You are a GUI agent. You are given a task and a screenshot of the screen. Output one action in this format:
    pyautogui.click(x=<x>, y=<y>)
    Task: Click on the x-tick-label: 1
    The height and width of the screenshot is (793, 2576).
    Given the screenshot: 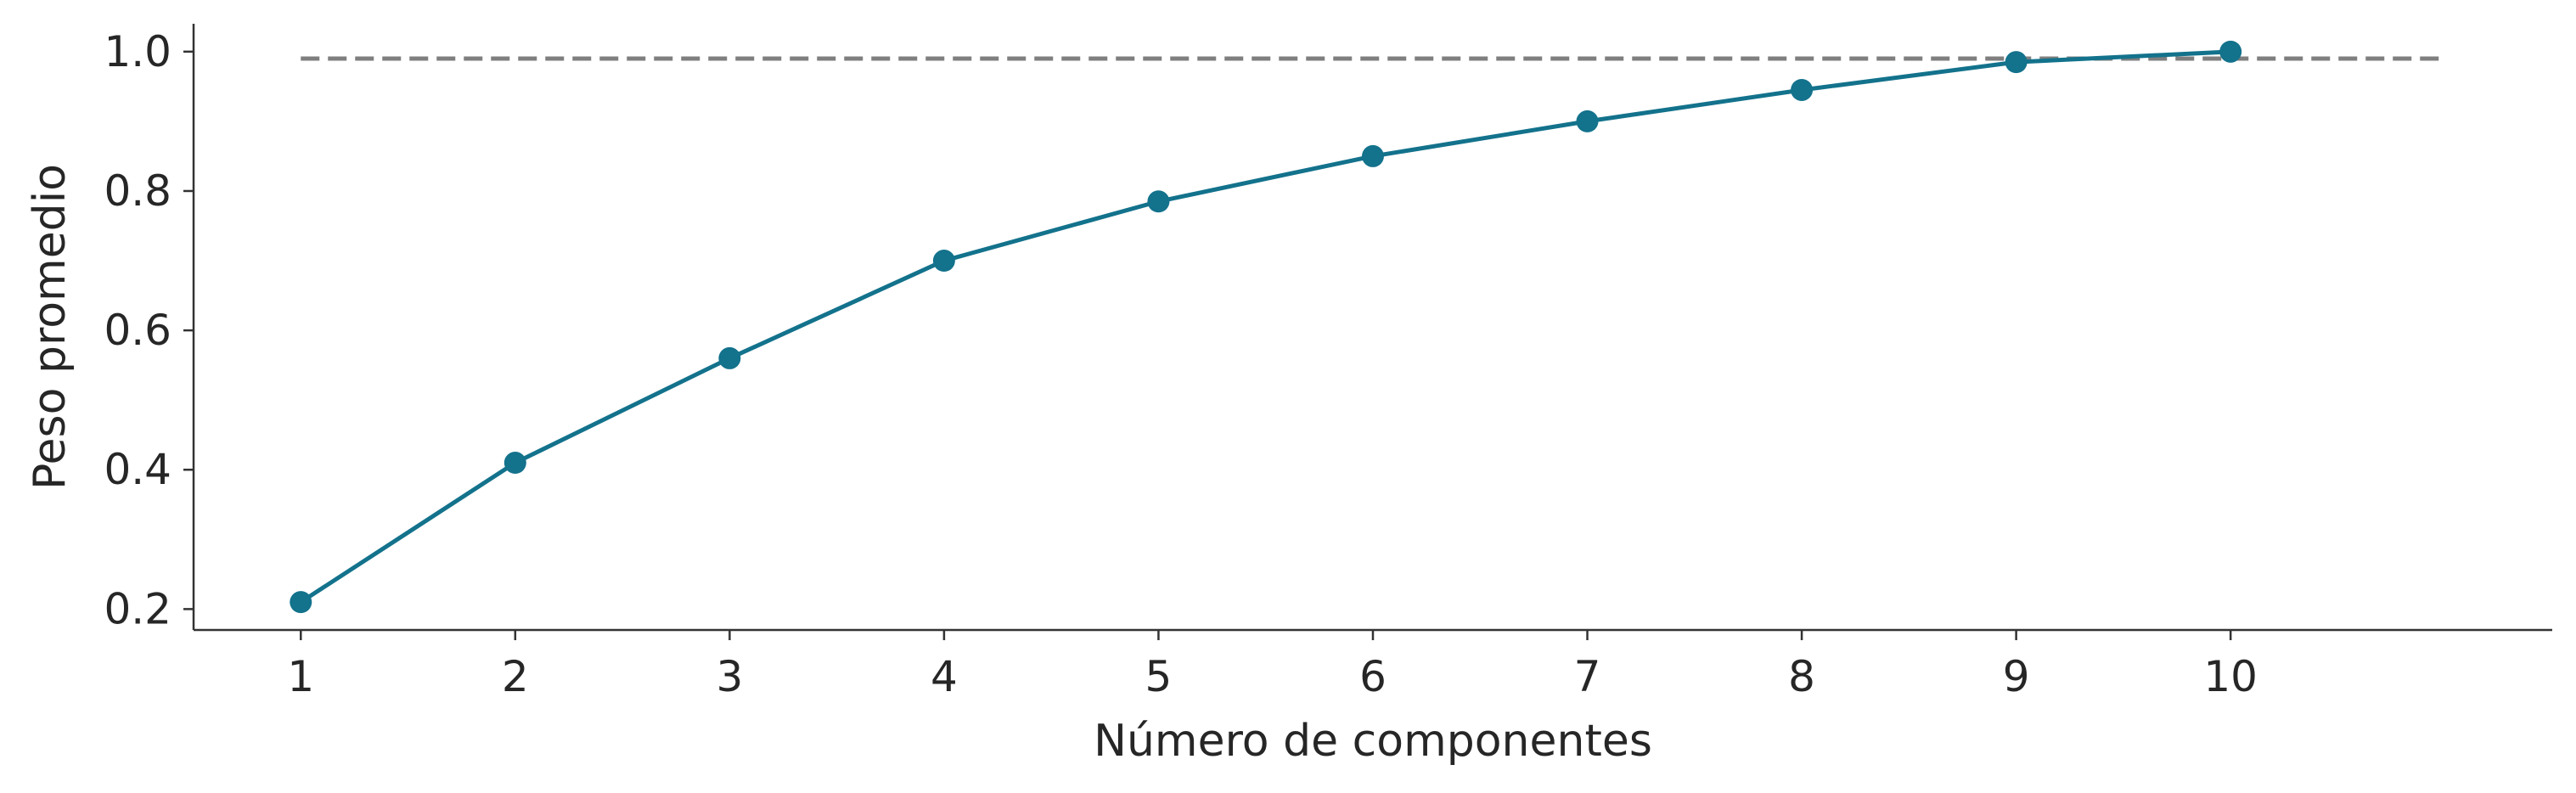 What is the action you would take?
    pyautogui.click(x=300, y=676)
    